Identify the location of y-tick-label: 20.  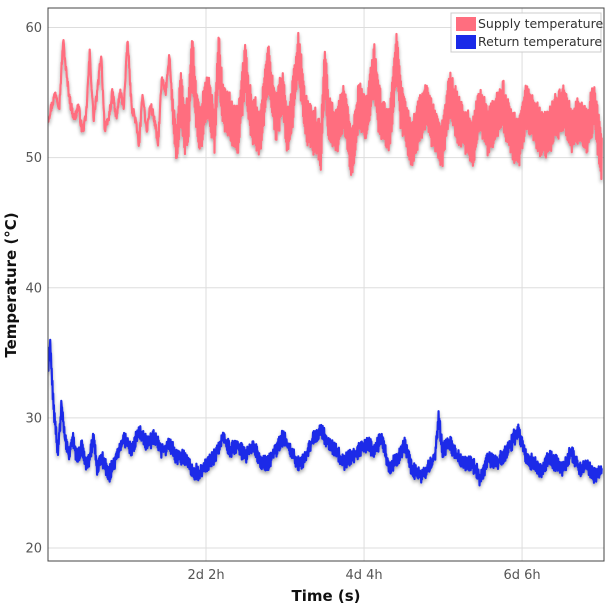
(33, 548).